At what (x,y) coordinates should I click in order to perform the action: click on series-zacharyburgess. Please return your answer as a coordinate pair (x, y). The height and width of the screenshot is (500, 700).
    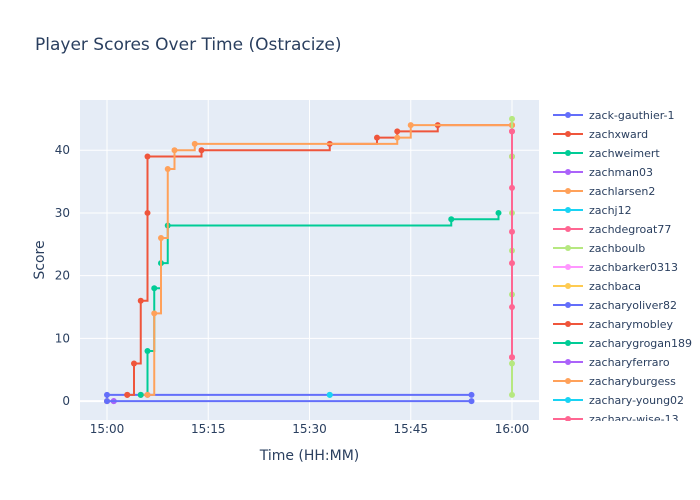
    Looking at the image, I should click on (147, 394).